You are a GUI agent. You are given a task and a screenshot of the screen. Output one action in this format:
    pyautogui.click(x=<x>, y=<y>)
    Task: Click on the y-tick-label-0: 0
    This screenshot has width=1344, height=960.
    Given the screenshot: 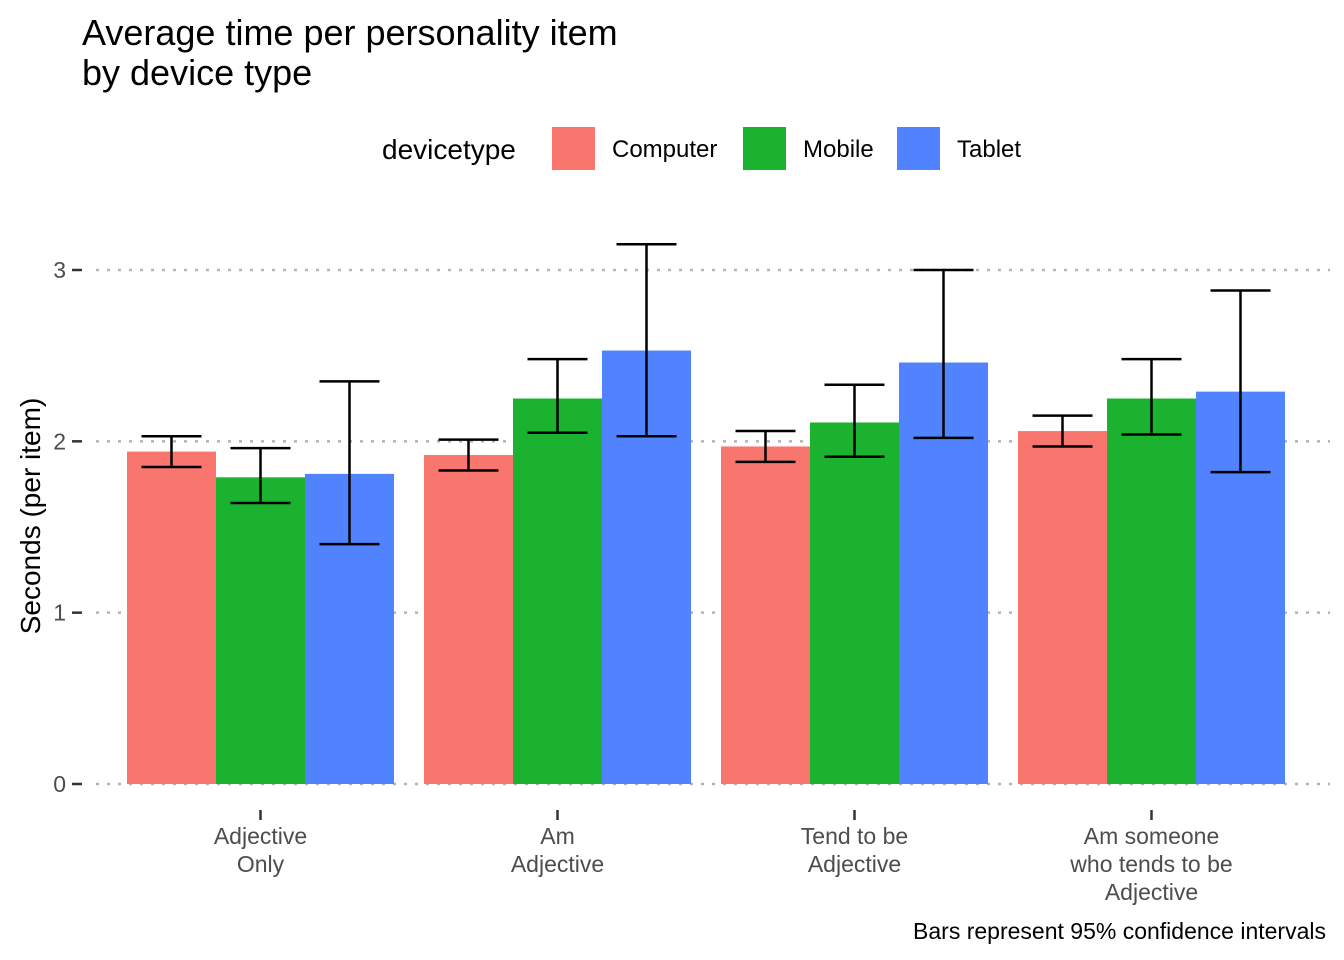 What is the action you would take?
    pyautogui.click(x=59, y=784)
    